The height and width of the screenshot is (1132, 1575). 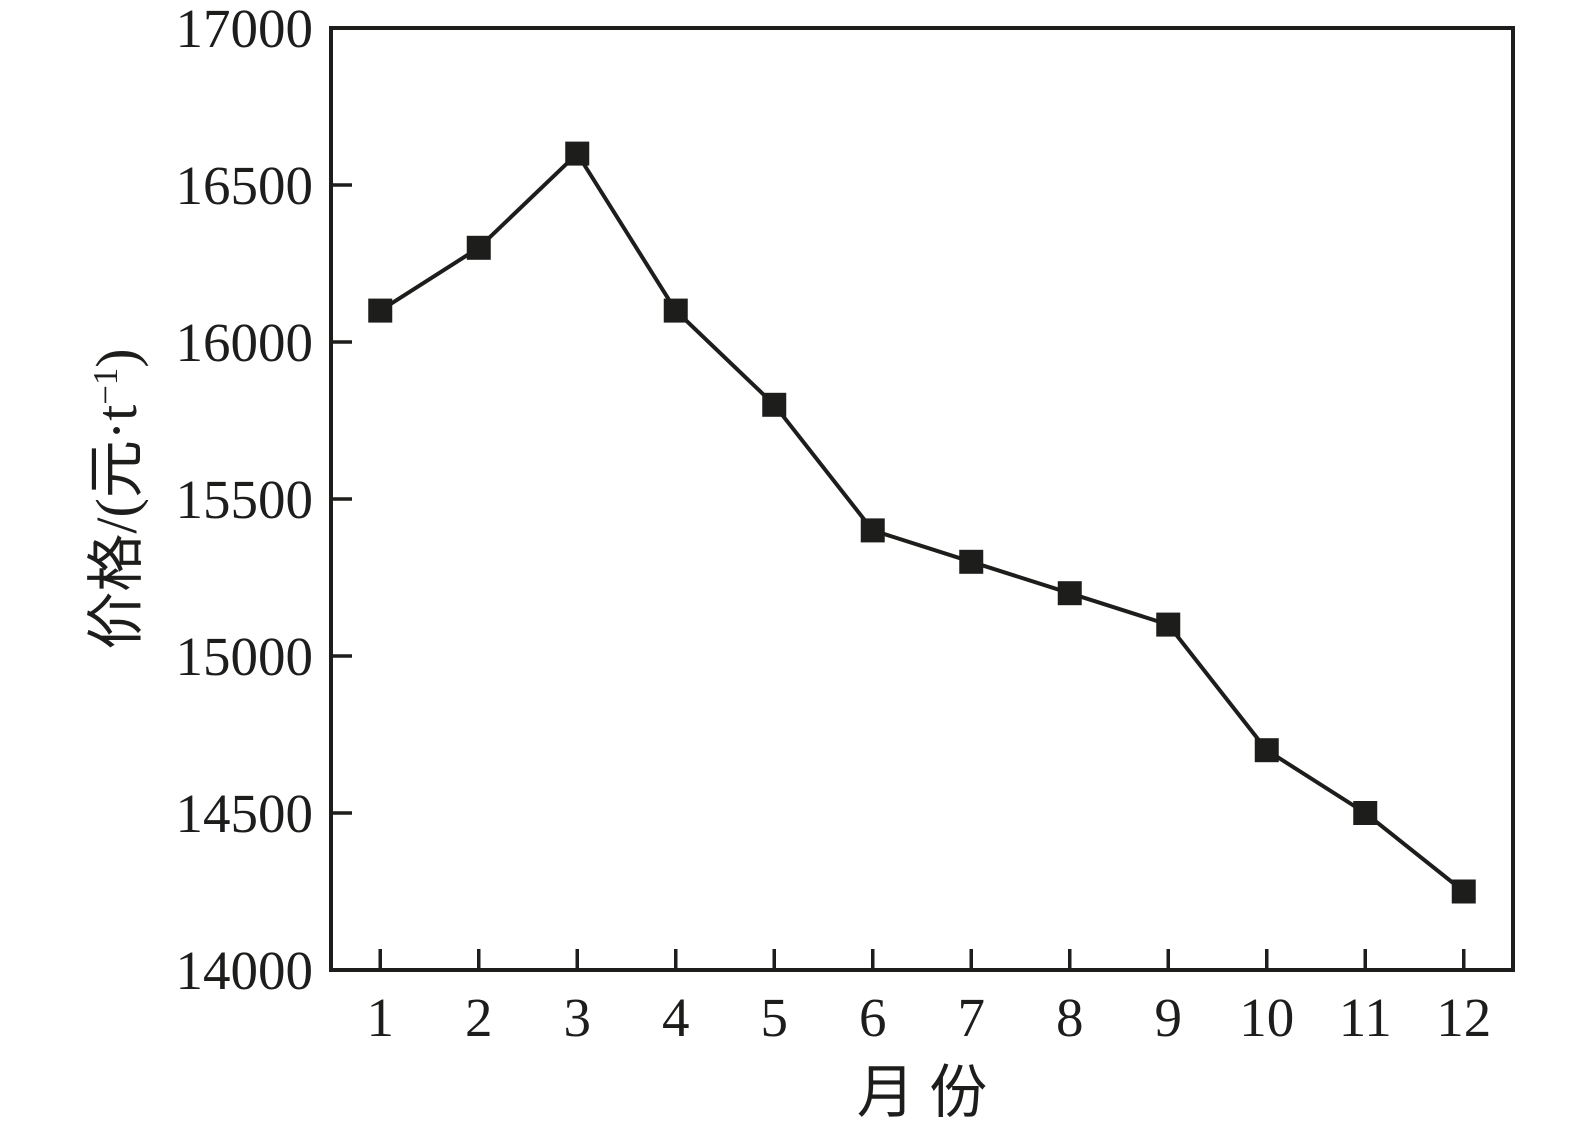 I want to click on y-axis-title-text: 价格/(元·t, so click(x=117, y=527).